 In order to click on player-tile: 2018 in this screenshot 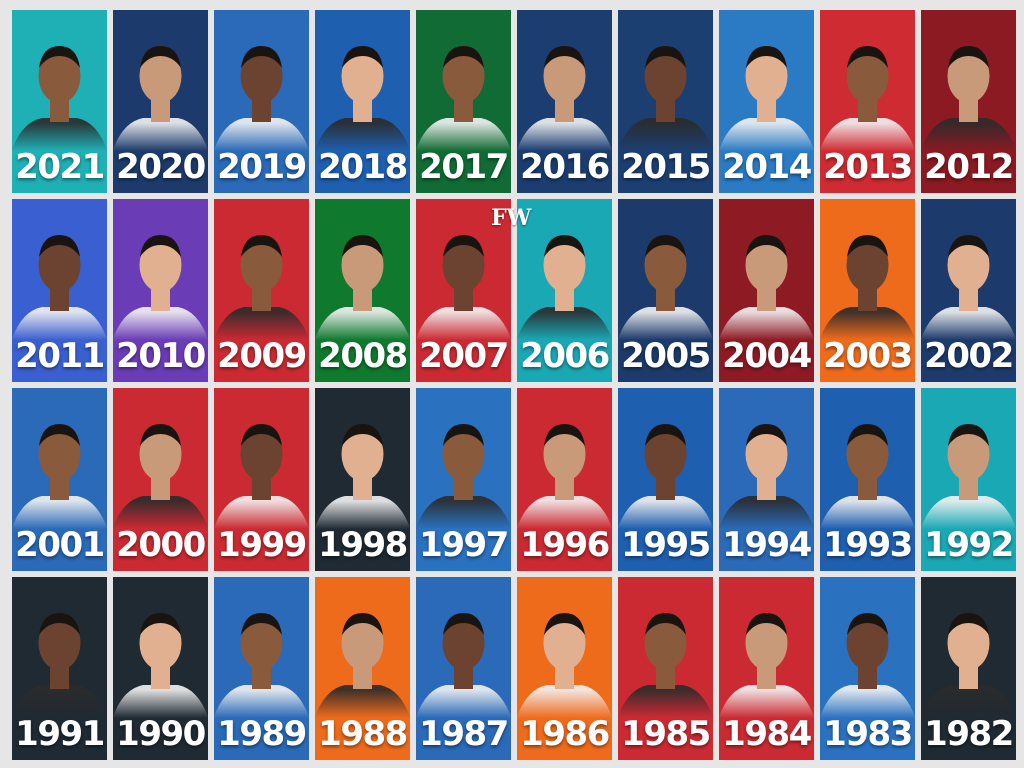, I will do `click(362, 101)`.